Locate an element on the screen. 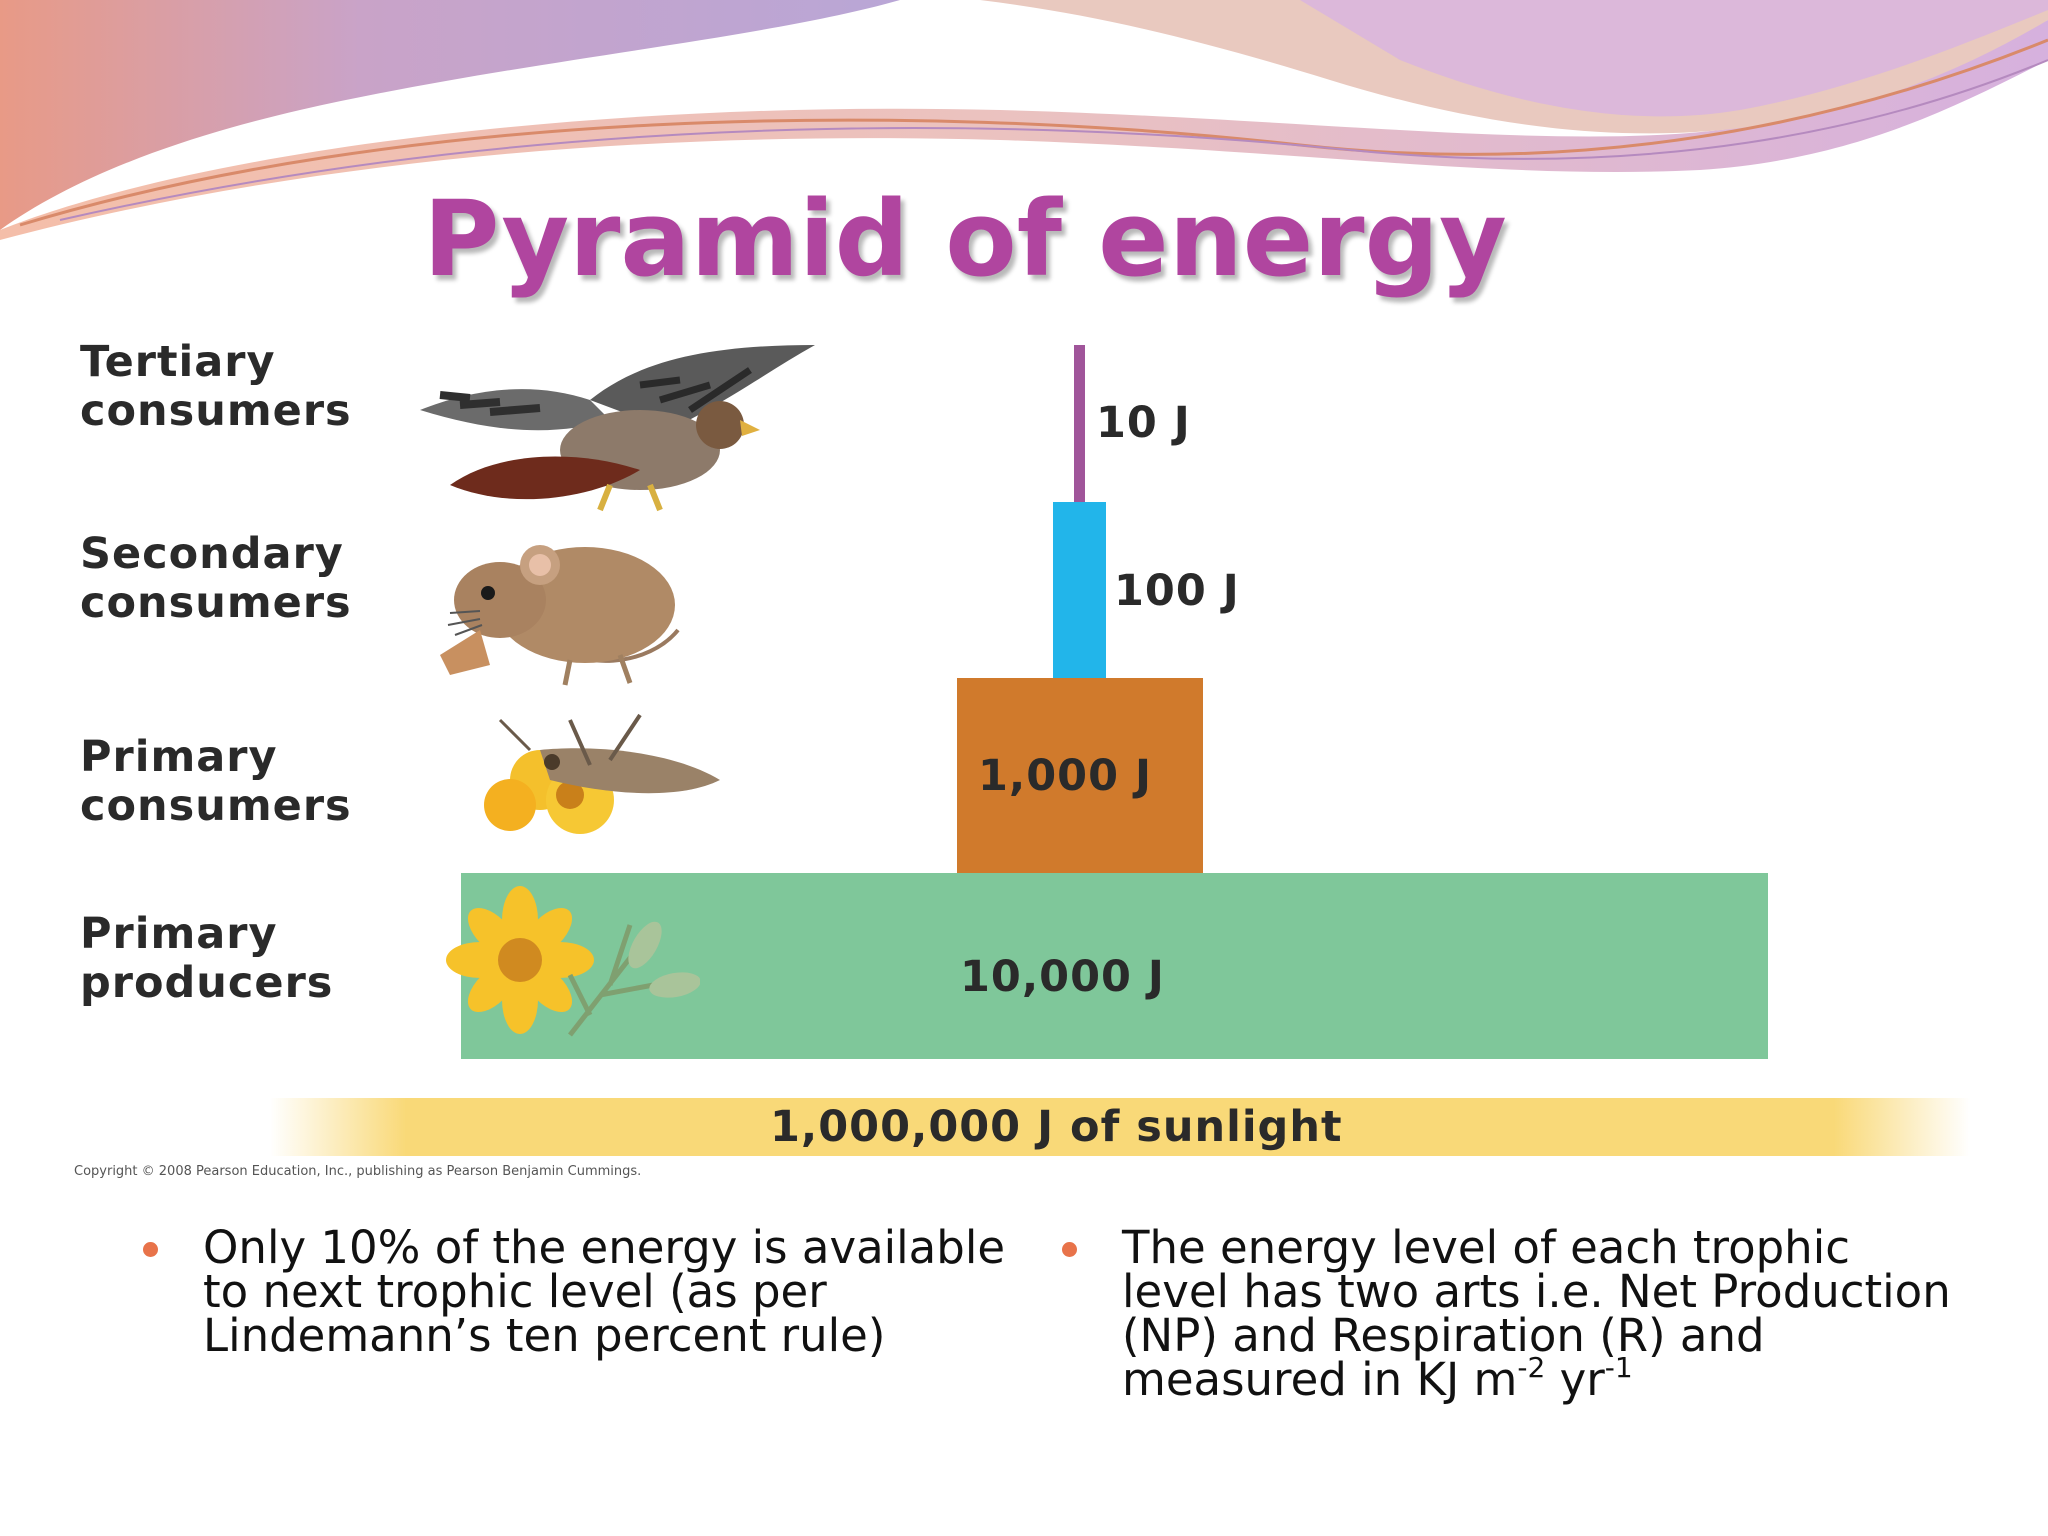 The height and width of the screenshot is (1536, 2048). label-line: Secondary is located at coordinates (212, 554).